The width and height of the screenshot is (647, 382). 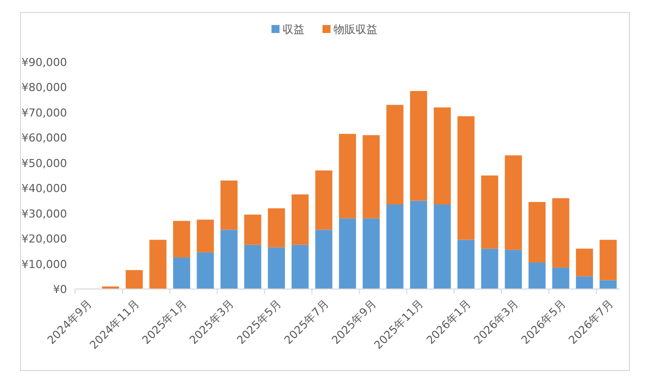 I want to click on y-tick-label: ¥20,000, so click(x=44, y=239).